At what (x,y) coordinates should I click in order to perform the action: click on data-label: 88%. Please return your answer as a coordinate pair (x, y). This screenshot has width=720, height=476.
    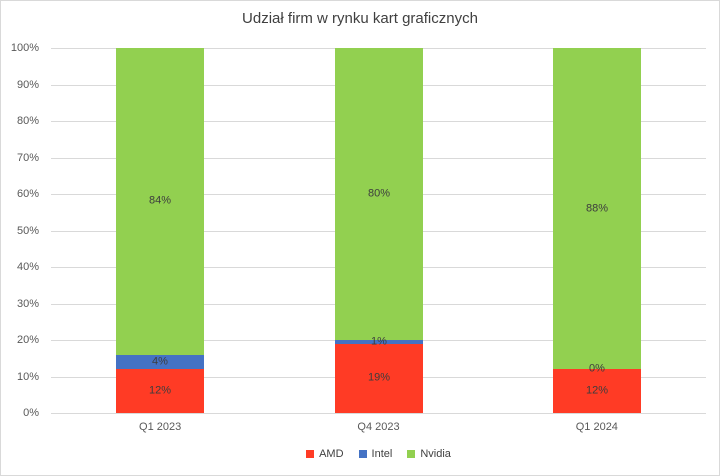
    Looking at the image, I should click on (597, 208).